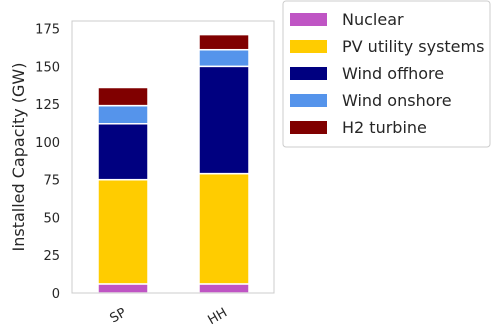  What do you see at coordinates (51, 256) in the screenshot?
I see `y-tick-label: 25` at bounding box center [51, 256].